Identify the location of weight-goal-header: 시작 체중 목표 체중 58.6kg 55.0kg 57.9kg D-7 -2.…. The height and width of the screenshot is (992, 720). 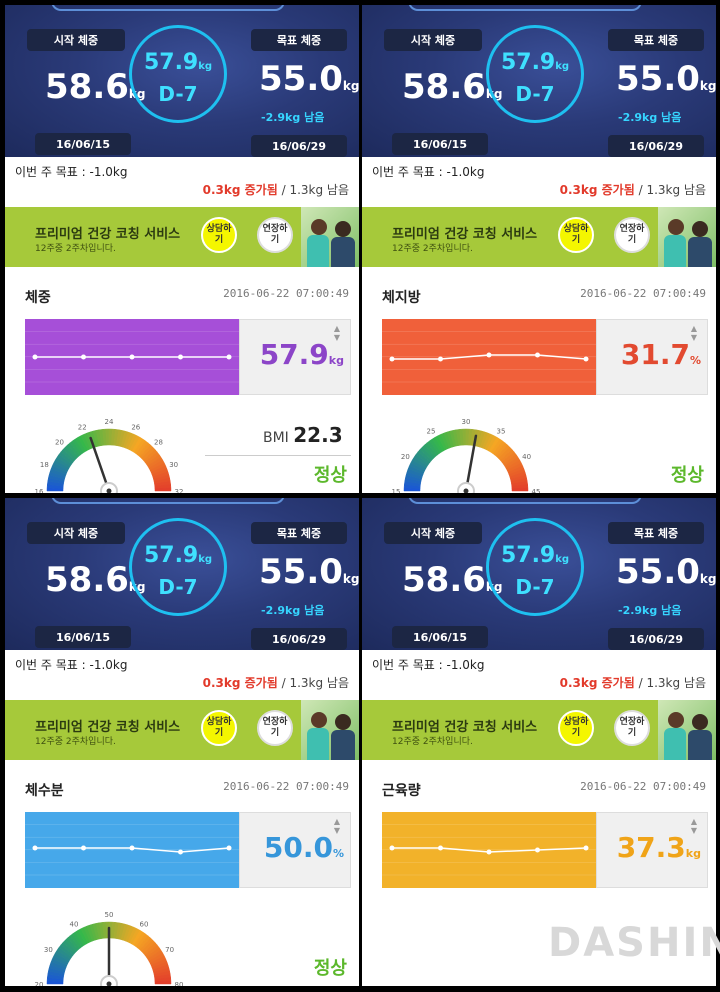
(182, 81).